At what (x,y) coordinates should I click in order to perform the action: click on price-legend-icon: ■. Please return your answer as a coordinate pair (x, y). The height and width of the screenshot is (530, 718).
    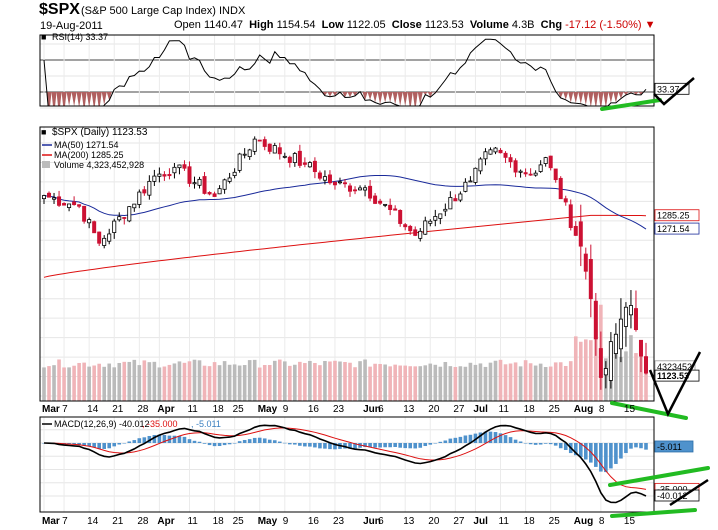
    Looking at the image, I should click on (43, 132).